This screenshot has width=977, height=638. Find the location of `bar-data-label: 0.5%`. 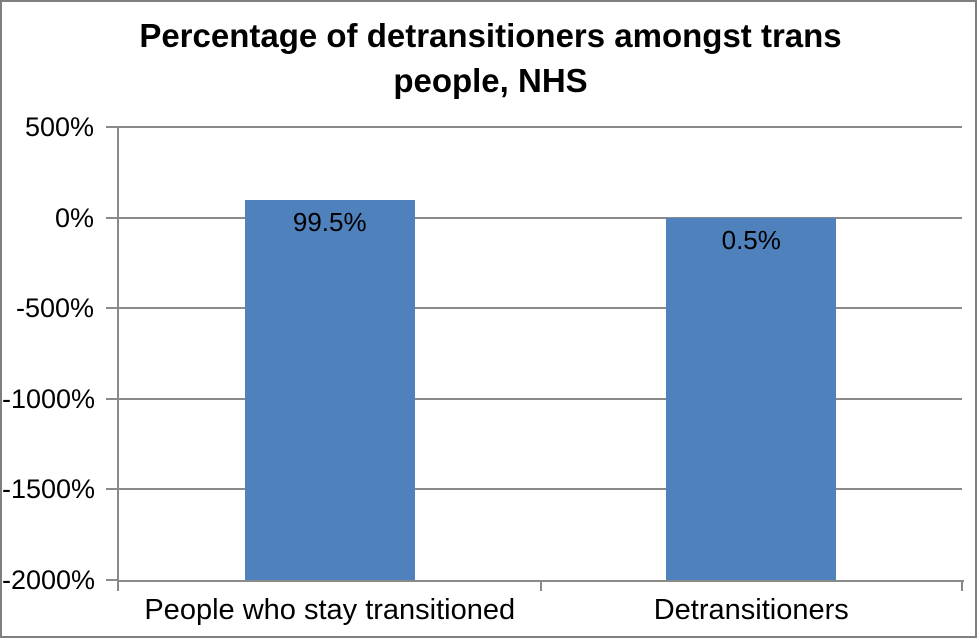

bar-data-label: 0.5% is located at coordinates (751, 239).